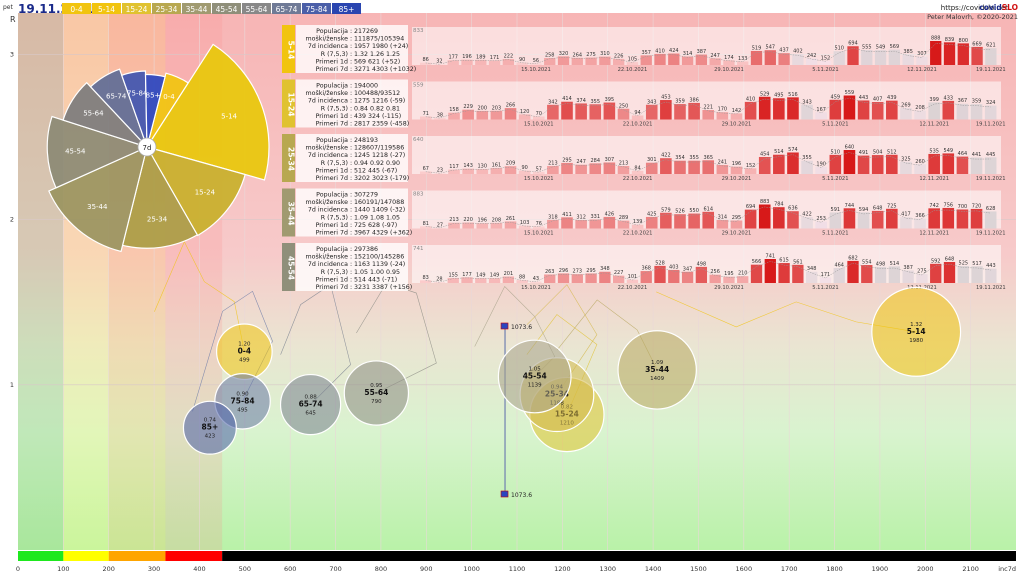 Image resolution: width=1024 pixels, height=576 pixels. What do you see at coordinates (317, 9) in the screenshot?
I see `legend-label-75-84: 75-84` at bounding box center [317, 9].